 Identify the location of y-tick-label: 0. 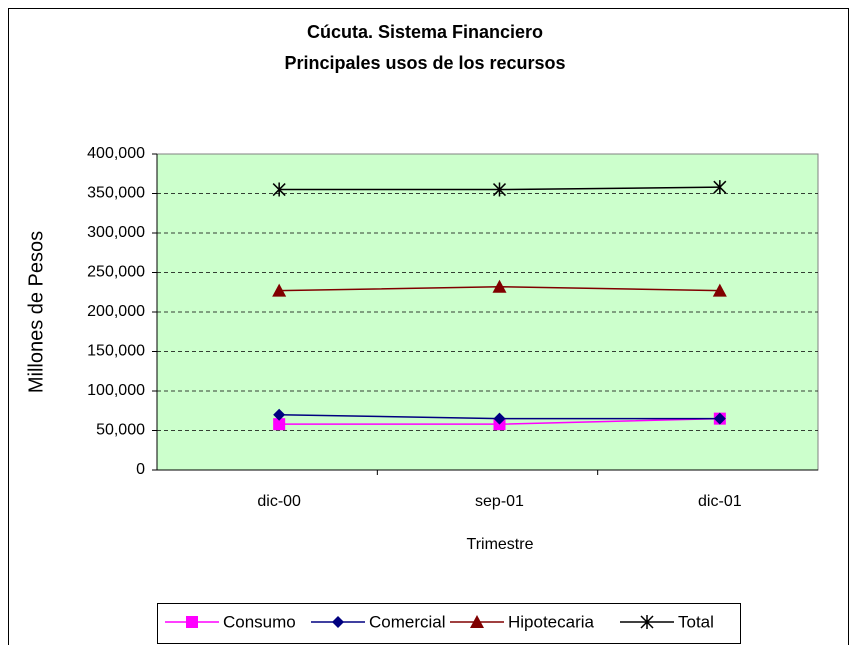
(140, 469).